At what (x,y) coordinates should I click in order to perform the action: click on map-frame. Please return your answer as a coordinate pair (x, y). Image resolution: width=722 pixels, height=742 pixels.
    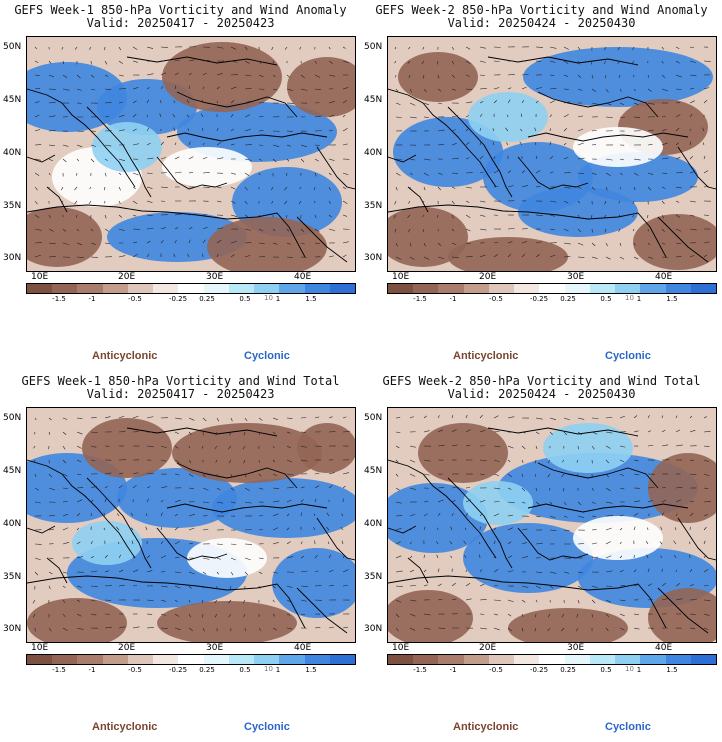
    Looking at the image, I should click on (552, 525).